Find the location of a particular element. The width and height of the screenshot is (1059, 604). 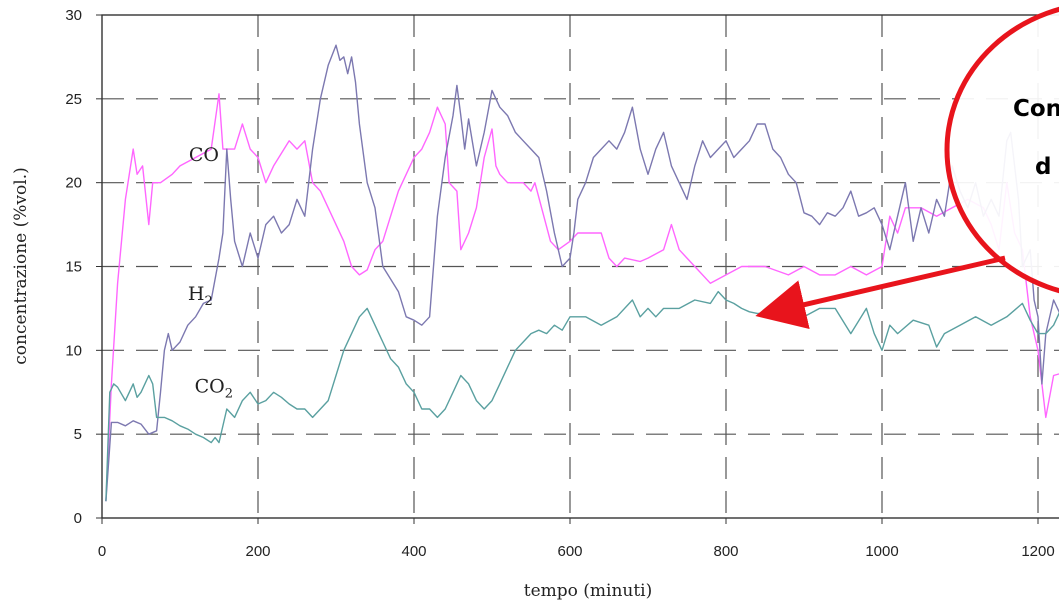

y-tick-label: 20 is located at coordinates (73, 183).